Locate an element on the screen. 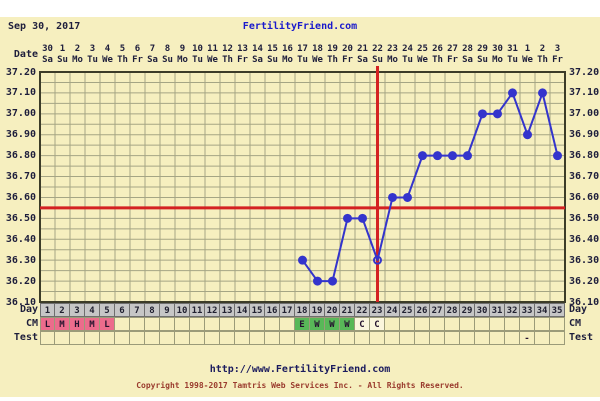 This screenshot has width=600, height=401. temp-tick-right: 36.60 is located at coordinates (584, 197).